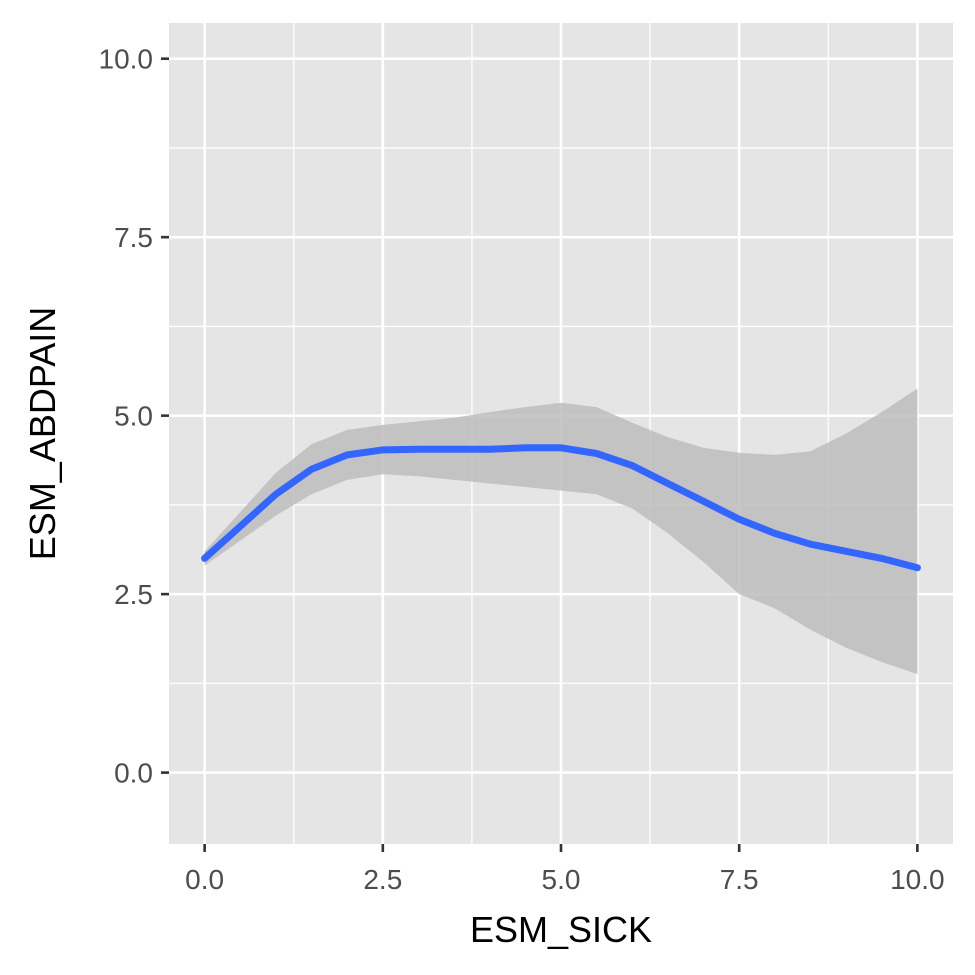 The width and height of the screenshot is (975, 975). What do you see at coordinates (126, 59) in the screenshot?
I see `y-tick-label: 10.0` at bounding box center [126, 59].